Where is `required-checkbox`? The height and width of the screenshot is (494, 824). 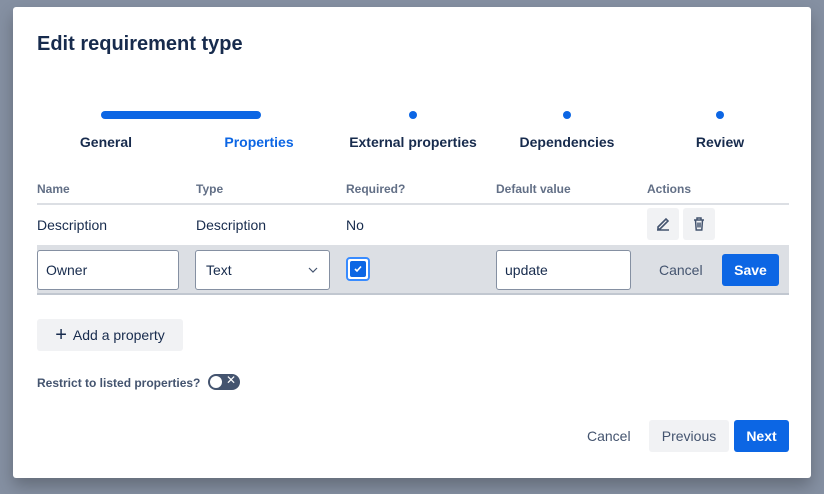
required-checkbox is located at coordinates (358, 269).